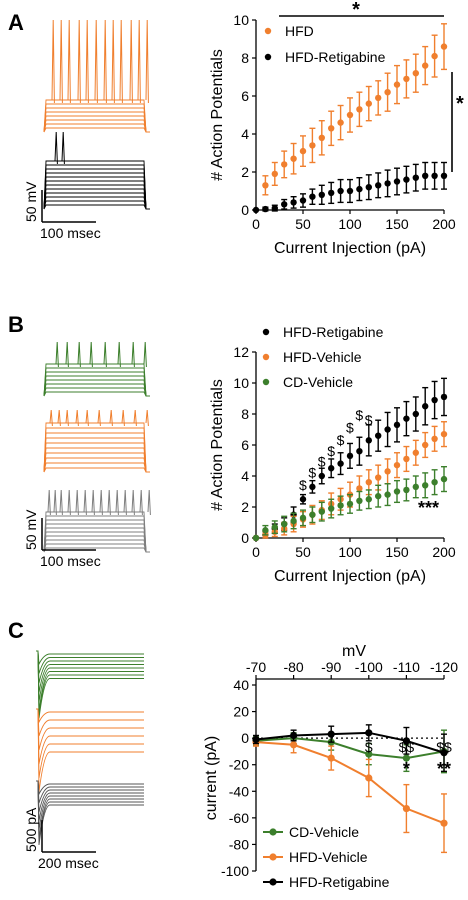 This screenshot has width=468, height=900. Describe the element at coordinates (70, 233) in the screenshot. I see `panel-a-scalebar-h: 100 msec` at that location.